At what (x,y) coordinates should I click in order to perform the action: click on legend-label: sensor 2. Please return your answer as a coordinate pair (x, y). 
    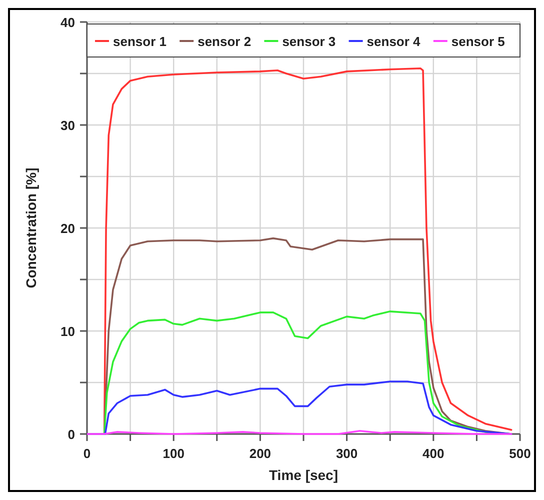
    Looking at the image, I should click on (225, 41).